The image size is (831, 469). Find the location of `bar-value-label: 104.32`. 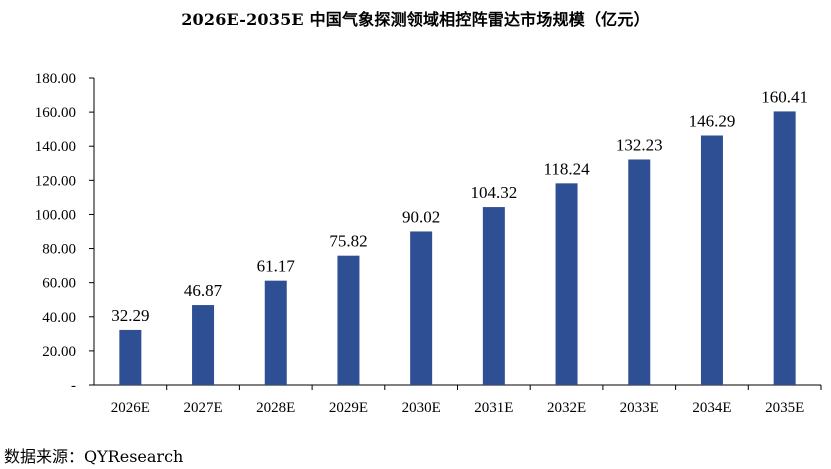

bar-value-label: 104.32 is located at coordinates (493, 192).